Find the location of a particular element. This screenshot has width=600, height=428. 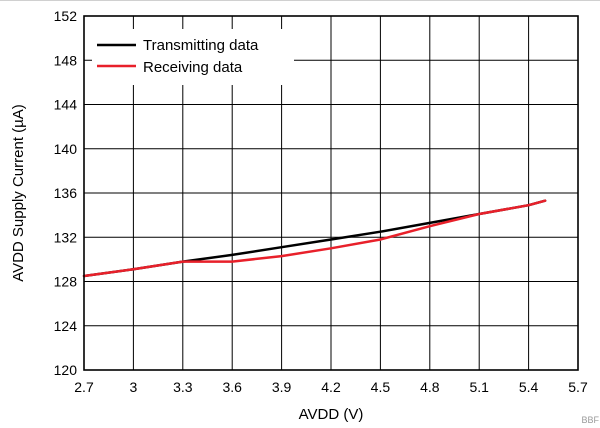

data-series is located at coordinates (314, 238).